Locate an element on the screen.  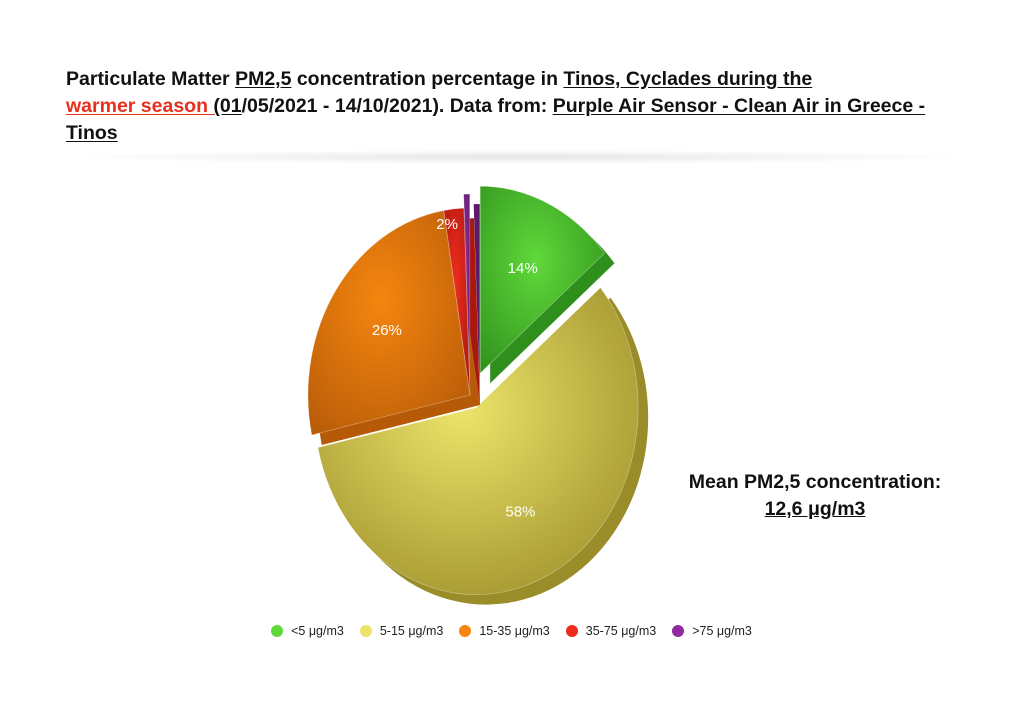
legend-item-4: 35-75 μg/m3 is located at coordinates (611, 631).